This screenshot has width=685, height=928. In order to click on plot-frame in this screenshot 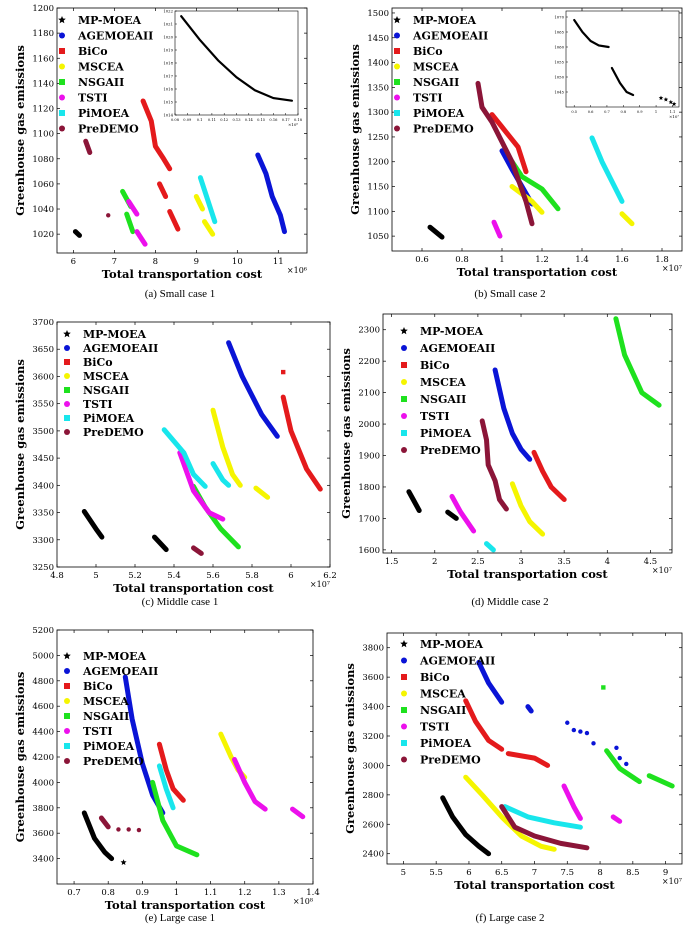, I will do `click(534, 748)`.